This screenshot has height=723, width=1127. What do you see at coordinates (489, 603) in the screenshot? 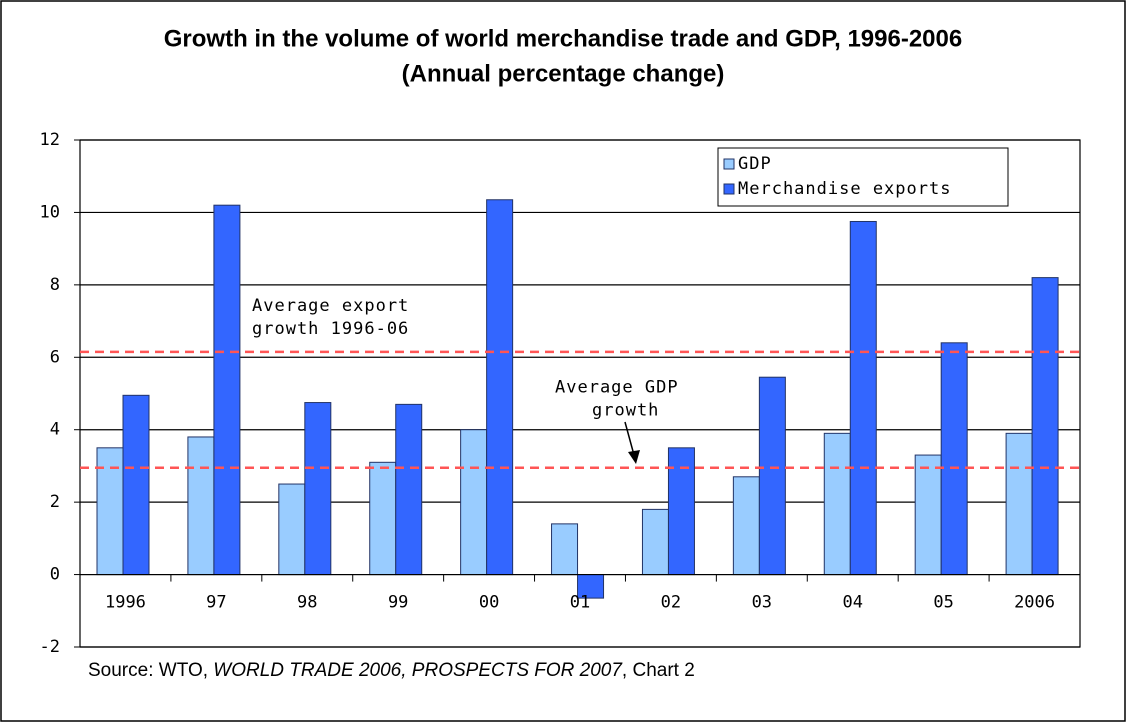
I see `x-tick-label: 00` at bounding box center [489, 603].